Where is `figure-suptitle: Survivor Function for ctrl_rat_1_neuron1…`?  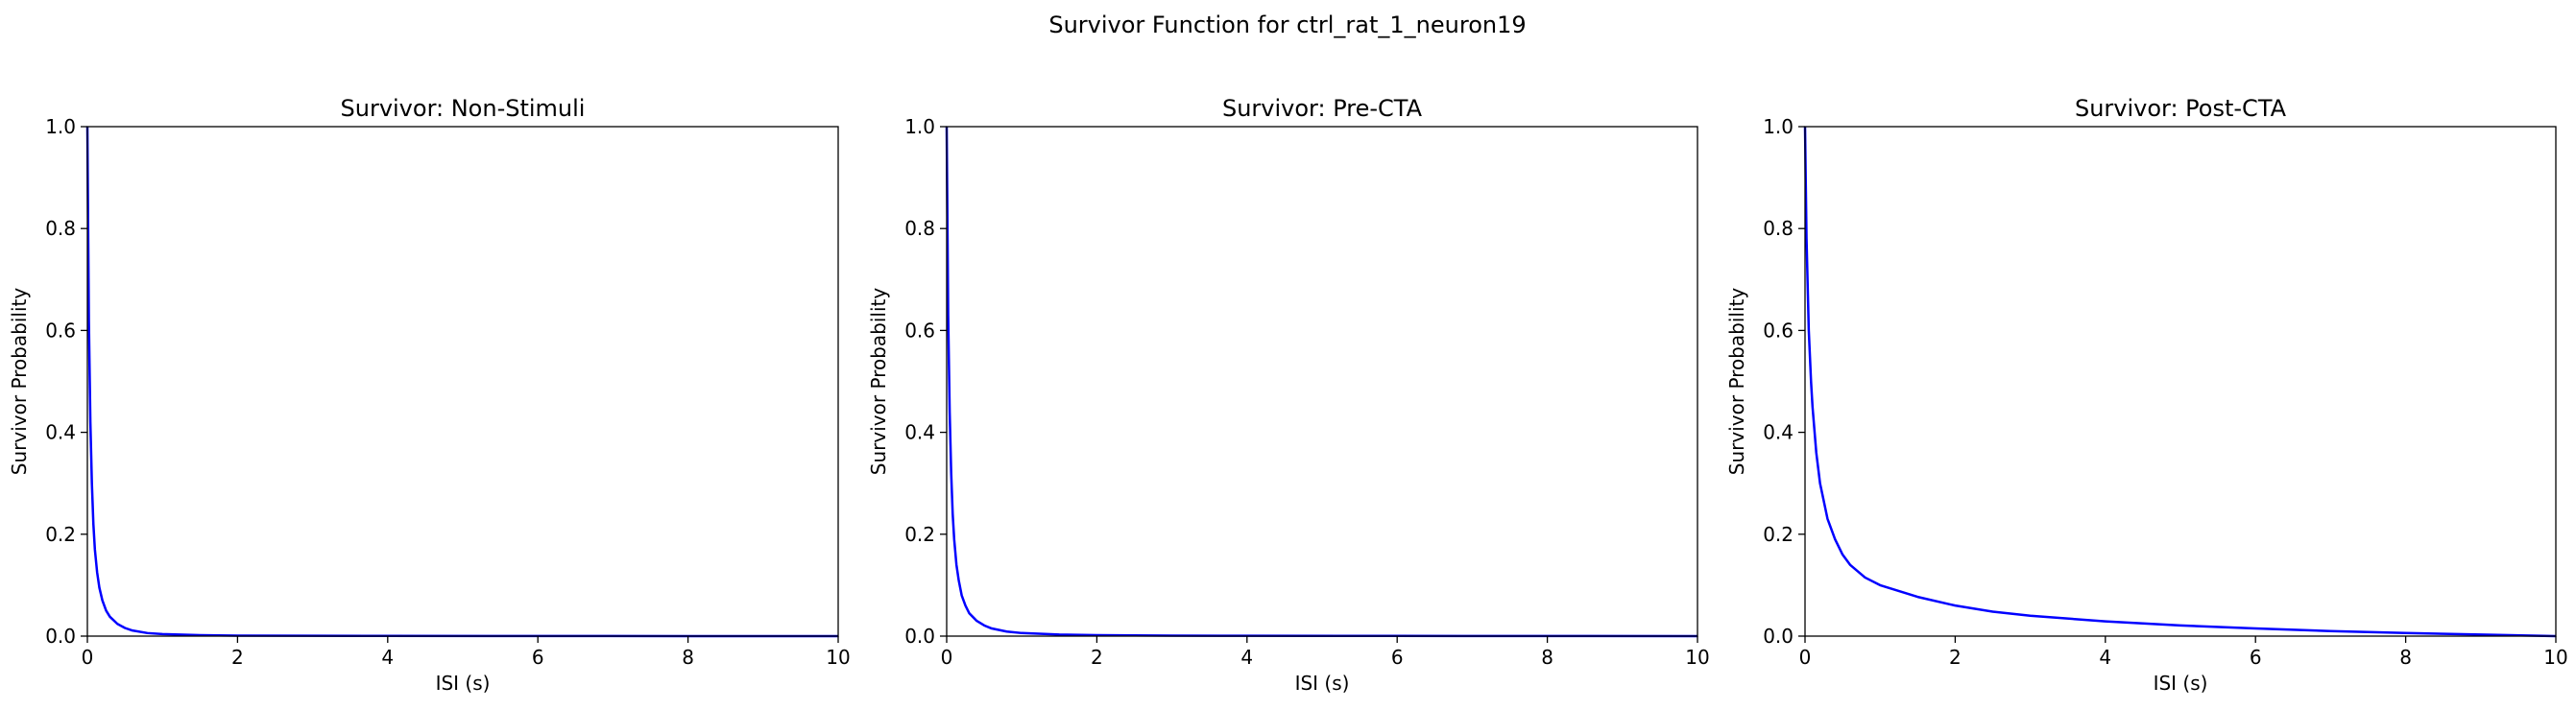 figure-suptitle: Survivor Function for ctrl_rat_1_neuron1… is located at coordinates (1287, 25).